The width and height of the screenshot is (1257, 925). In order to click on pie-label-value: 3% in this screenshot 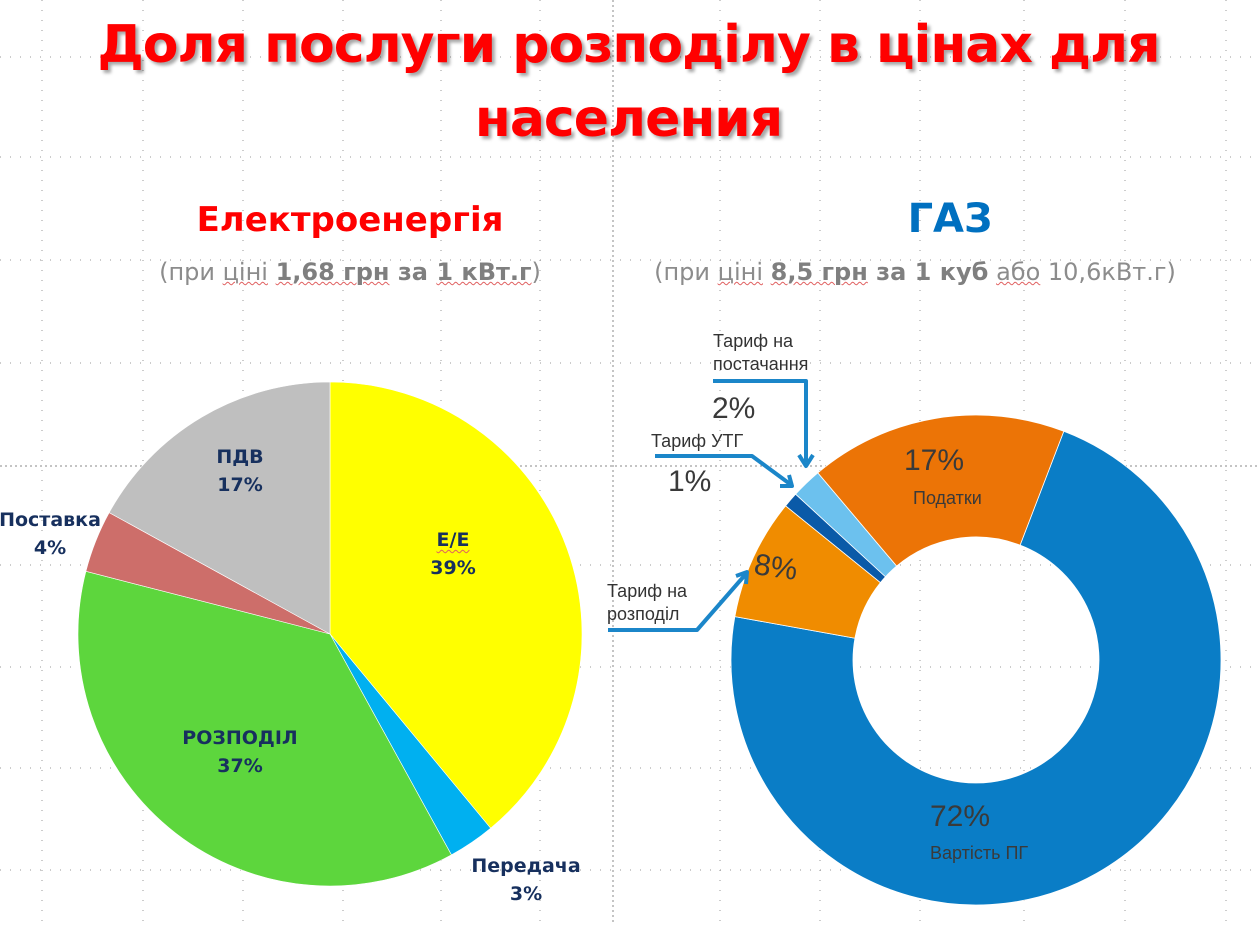, I will do `click(526, 894)`.